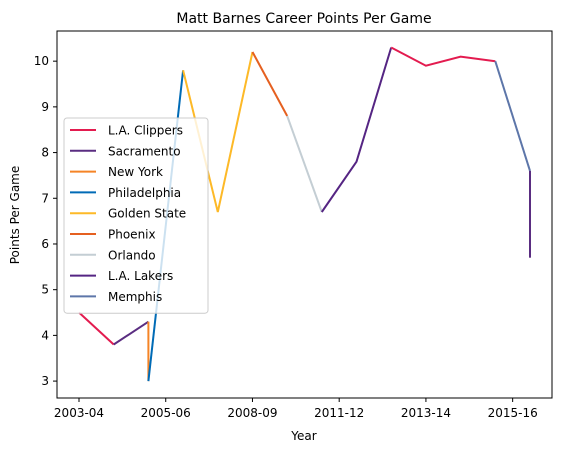 This screenshot has width=566, height=453. What do you see at coordinates (79, 413) in the screenshot?
I see `x-tick-label: 2003-04` at bounding box center [79, 413].